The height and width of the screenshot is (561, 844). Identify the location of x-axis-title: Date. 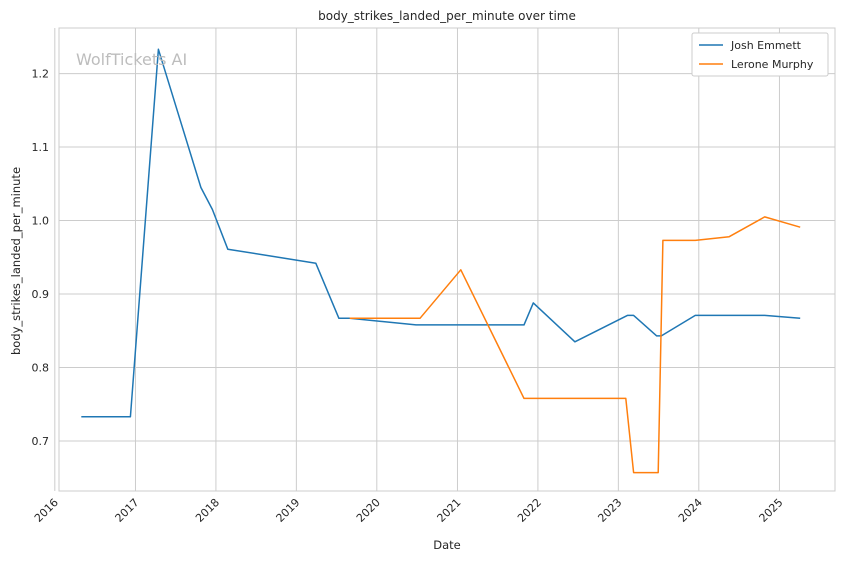
(447, 545).